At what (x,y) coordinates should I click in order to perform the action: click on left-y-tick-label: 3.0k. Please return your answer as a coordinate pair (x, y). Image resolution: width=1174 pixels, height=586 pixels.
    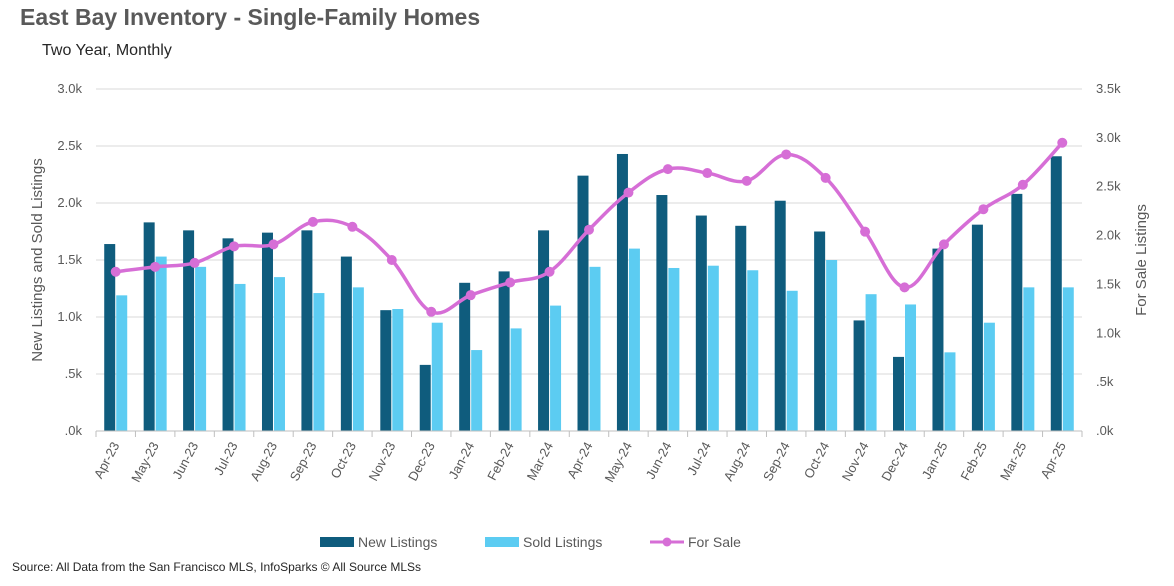
    Looking at the image, I should click on (69, 88).